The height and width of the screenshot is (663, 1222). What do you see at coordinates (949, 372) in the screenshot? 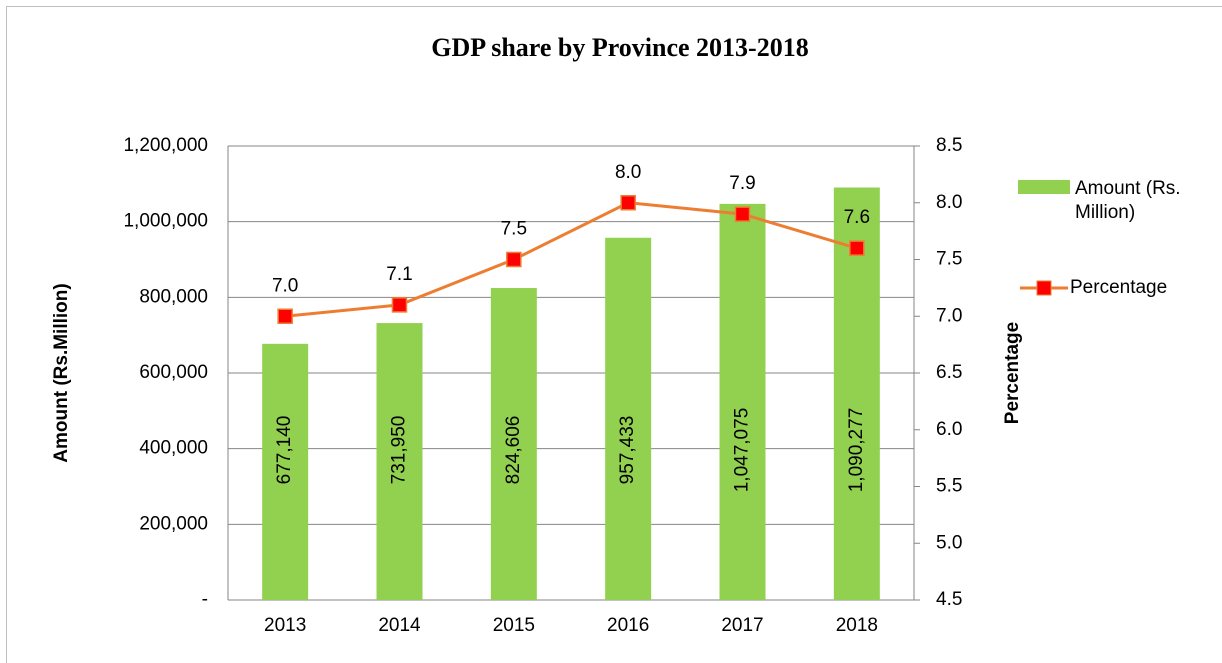
I see `y2-tick-label: 6.5` at bounding box center [949, 372].